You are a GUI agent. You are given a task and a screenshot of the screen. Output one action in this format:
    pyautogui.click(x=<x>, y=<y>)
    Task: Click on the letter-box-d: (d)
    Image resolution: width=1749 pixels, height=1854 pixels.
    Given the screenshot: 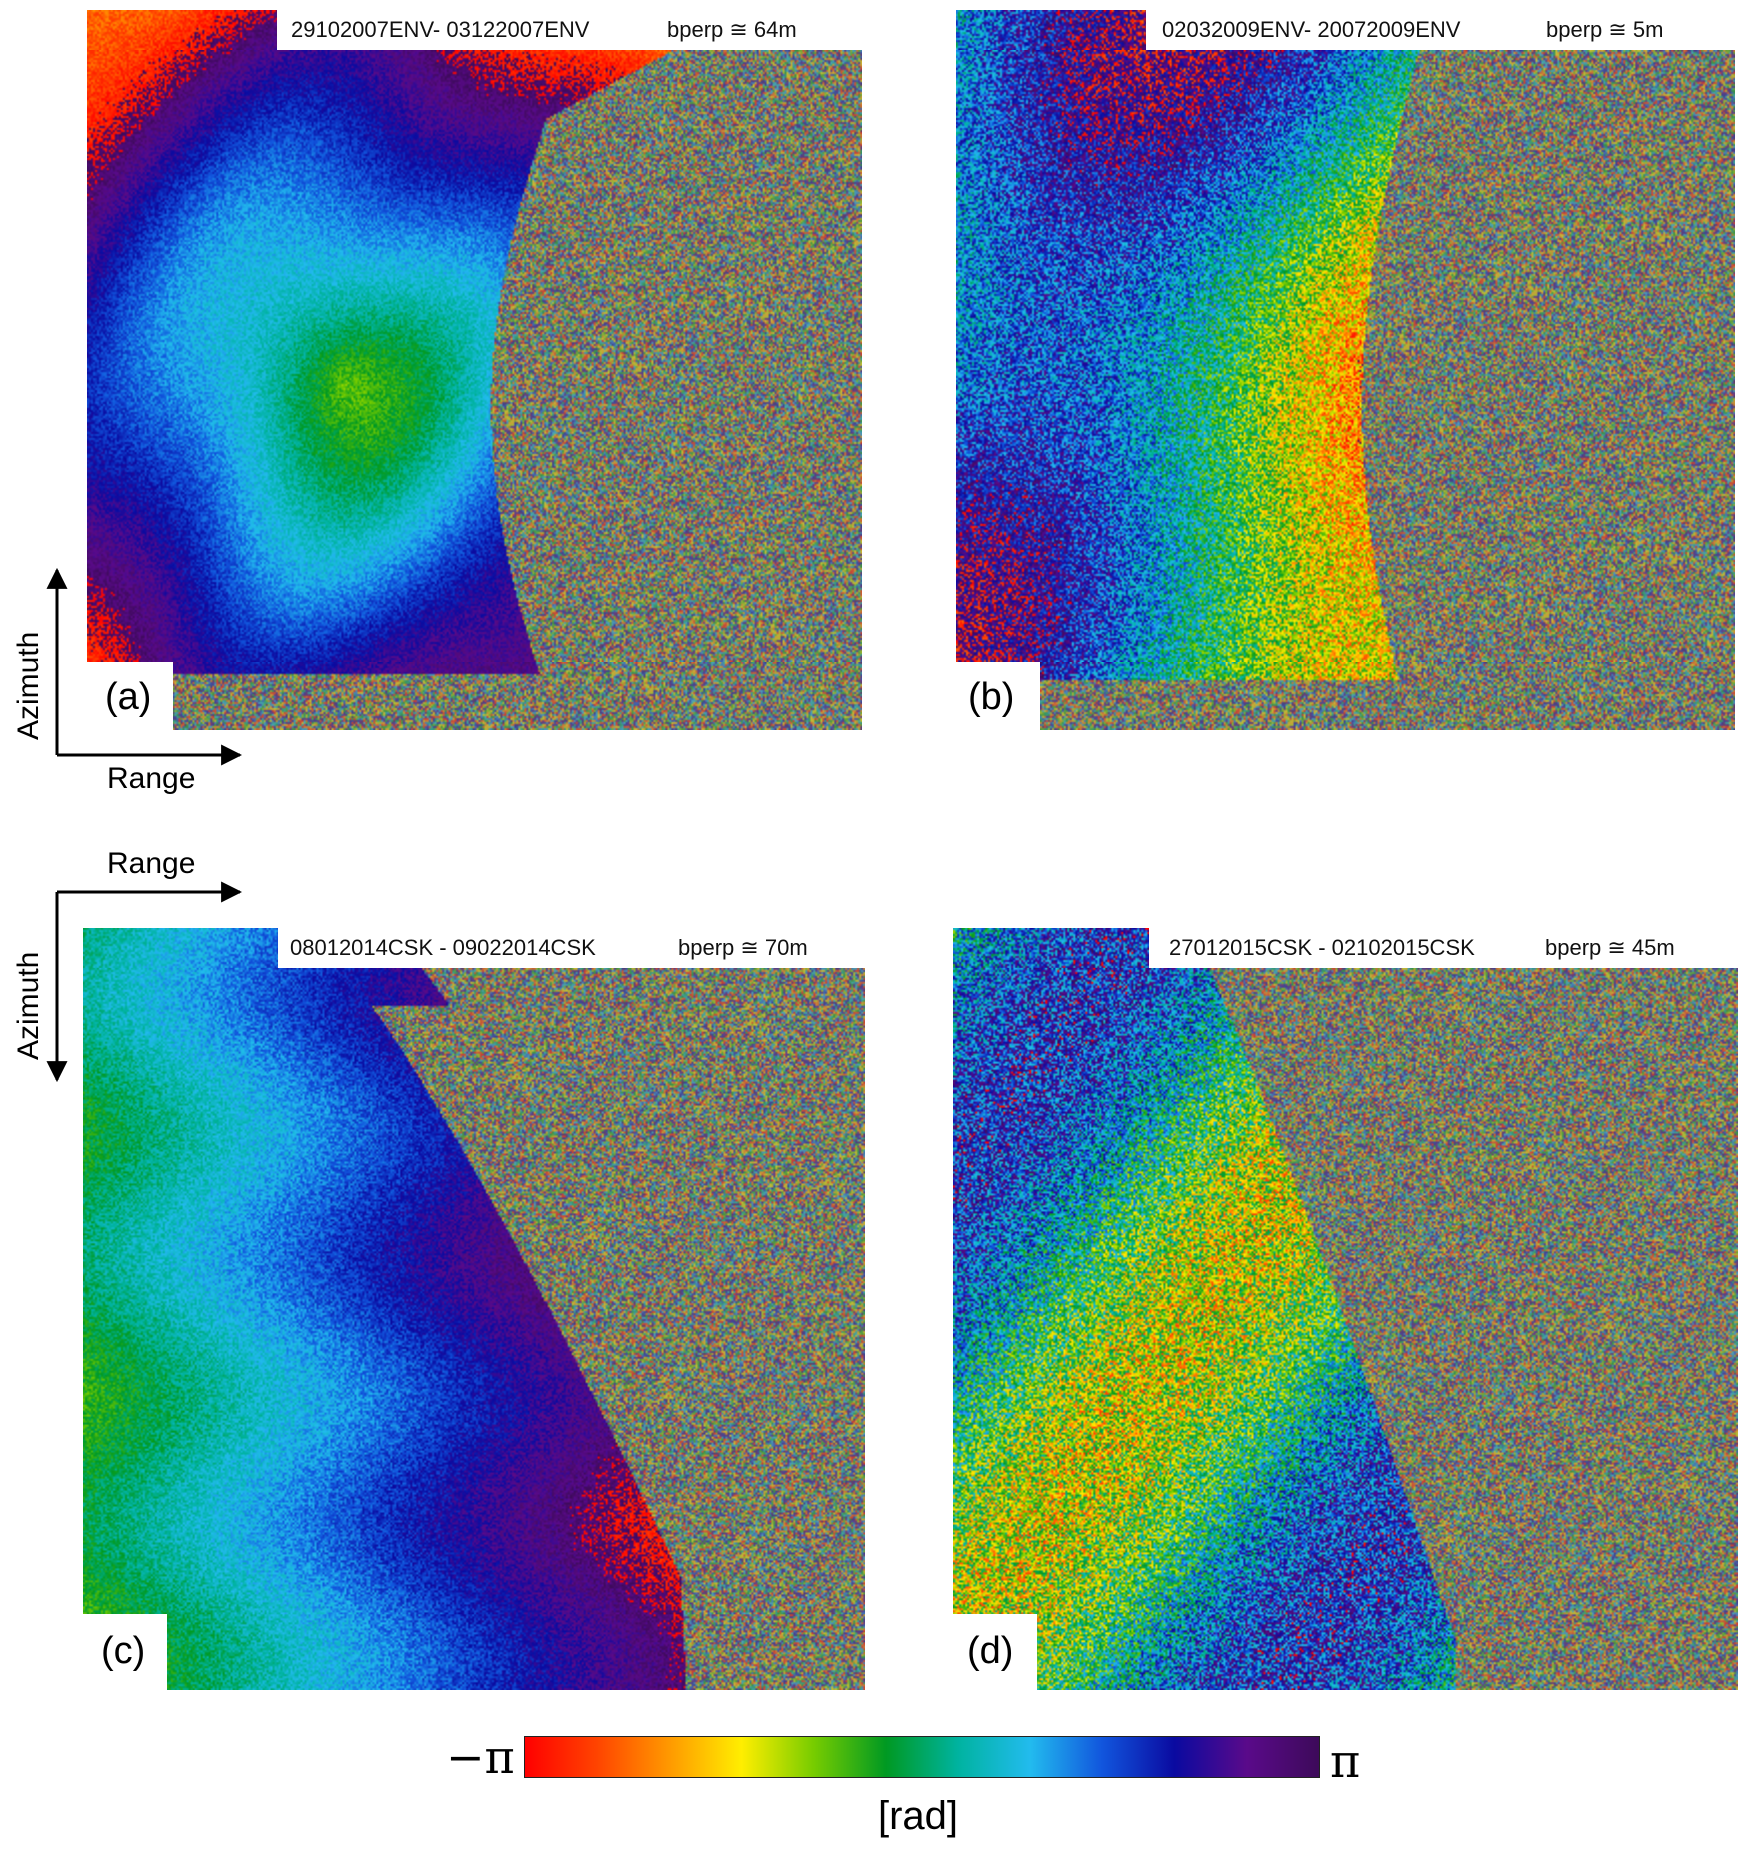 What is the action you would take?
    pyautogui.click(x=995, y=1652)
    